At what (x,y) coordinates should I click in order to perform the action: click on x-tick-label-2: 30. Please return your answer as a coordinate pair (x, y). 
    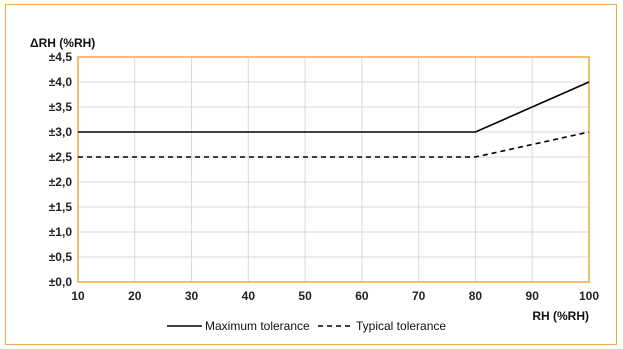
    Looking at the image, I should click on (192, 296).